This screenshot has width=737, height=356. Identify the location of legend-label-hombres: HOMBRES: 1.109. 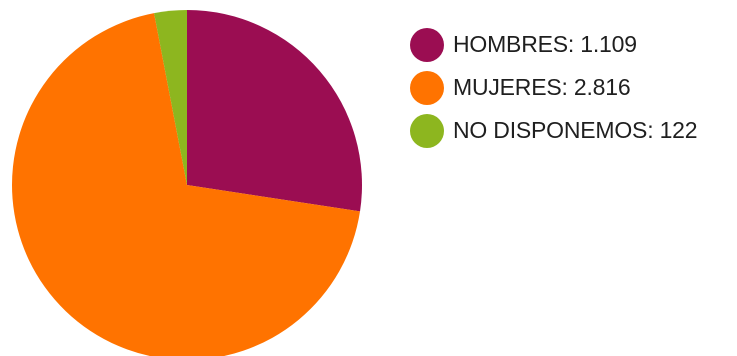
(545, 44).